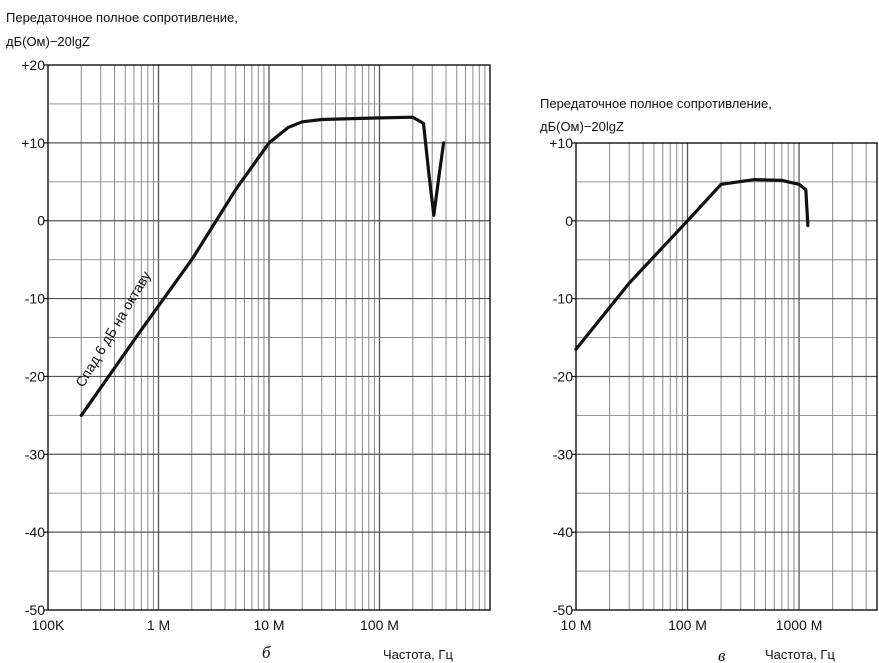 This screenshot has height=663, width=879. What do you see at coordinates (799, 625) in the screenshot?
I see `c-x-tick-label: 1000 M` at bounding box center [799, 625].